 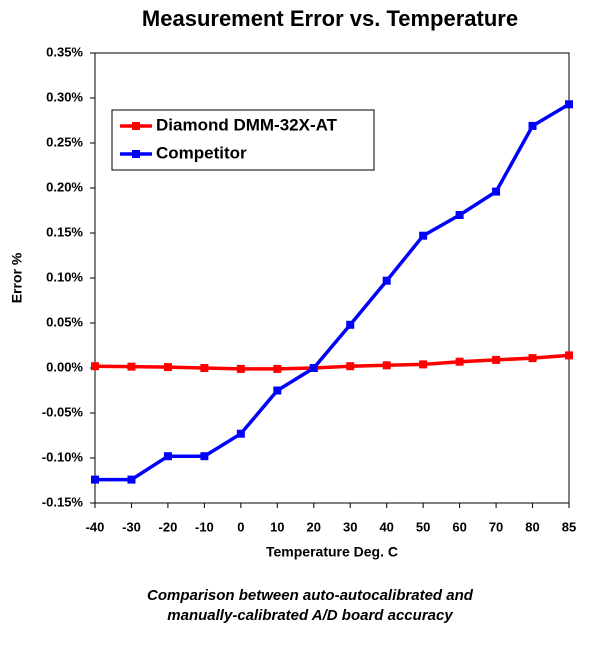 I want to click on x-tick-label: 20, so click(x=314, y=526).